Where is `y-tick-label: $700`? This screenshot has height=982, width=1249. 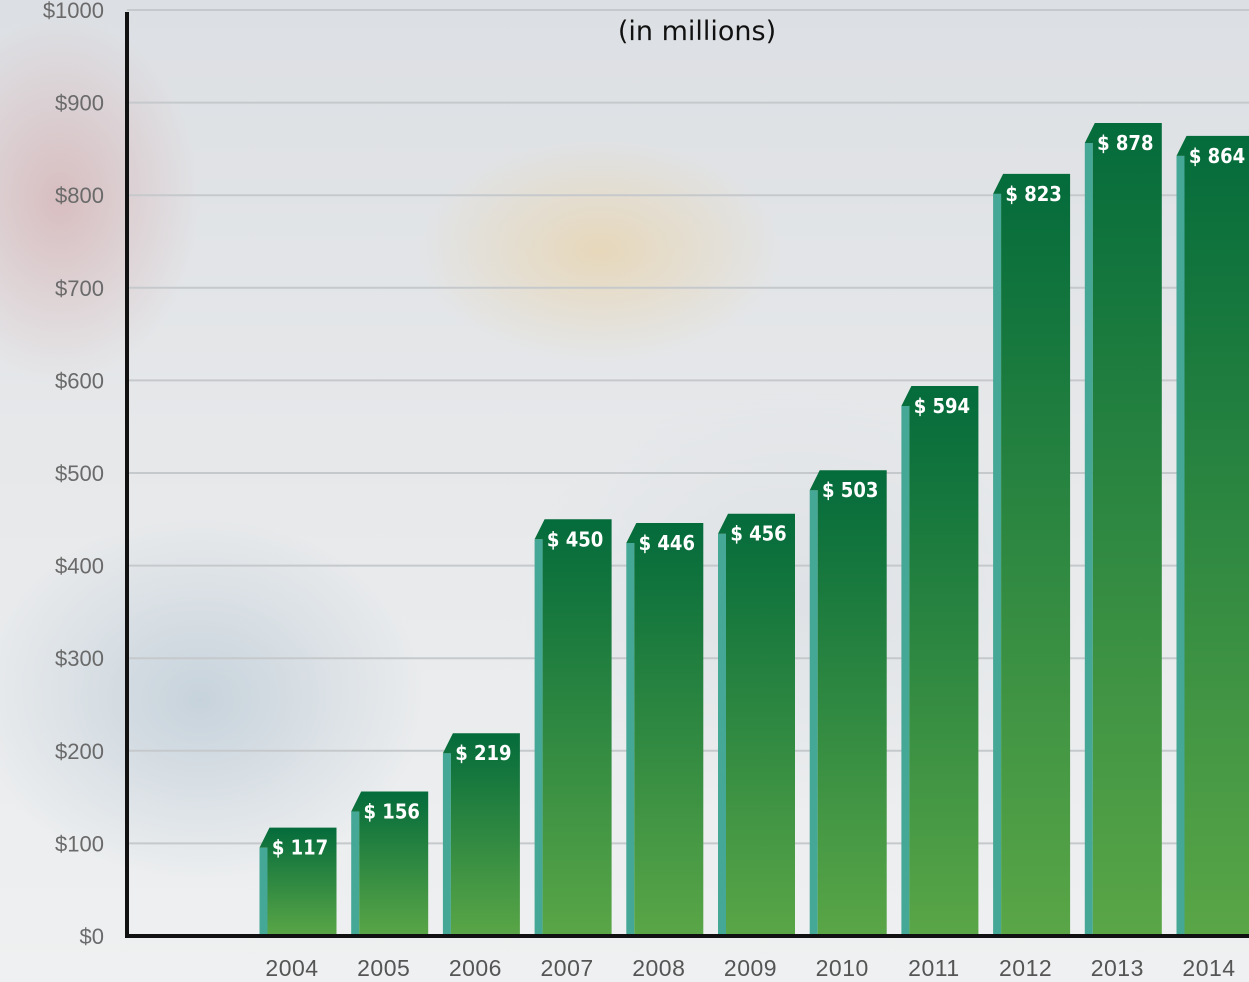
y-tick-label: $700 is located at coordinates (79, 288).